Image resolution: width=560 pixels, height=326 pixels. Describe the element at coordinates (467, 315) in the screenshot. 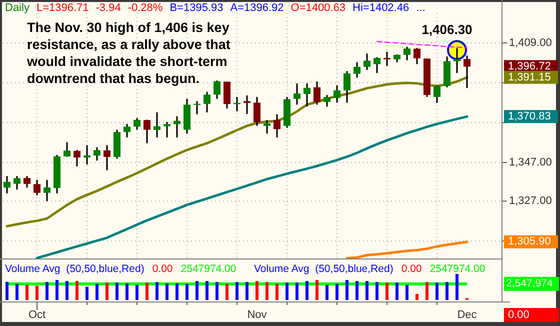

I see `x-tick-label: Dec` at that location.